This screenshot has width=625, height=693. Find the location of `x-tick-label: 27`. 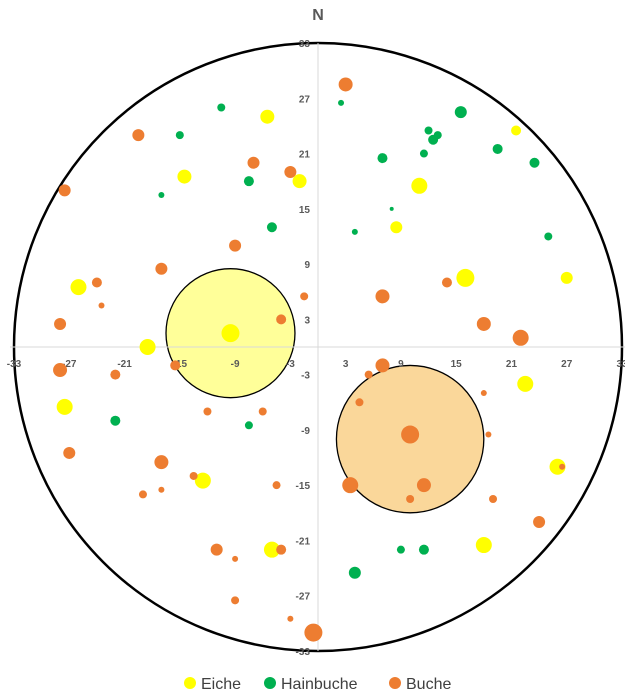

x-tick-label: 27 is located at coordinates (567, 364).